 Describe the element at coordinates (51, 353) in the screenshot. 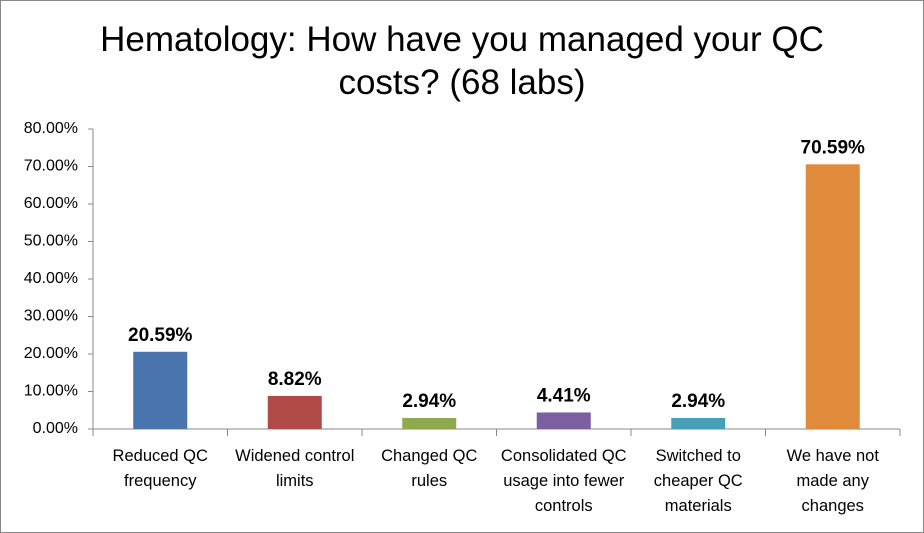

I see `y-tick-label: 20.00%` at that location.